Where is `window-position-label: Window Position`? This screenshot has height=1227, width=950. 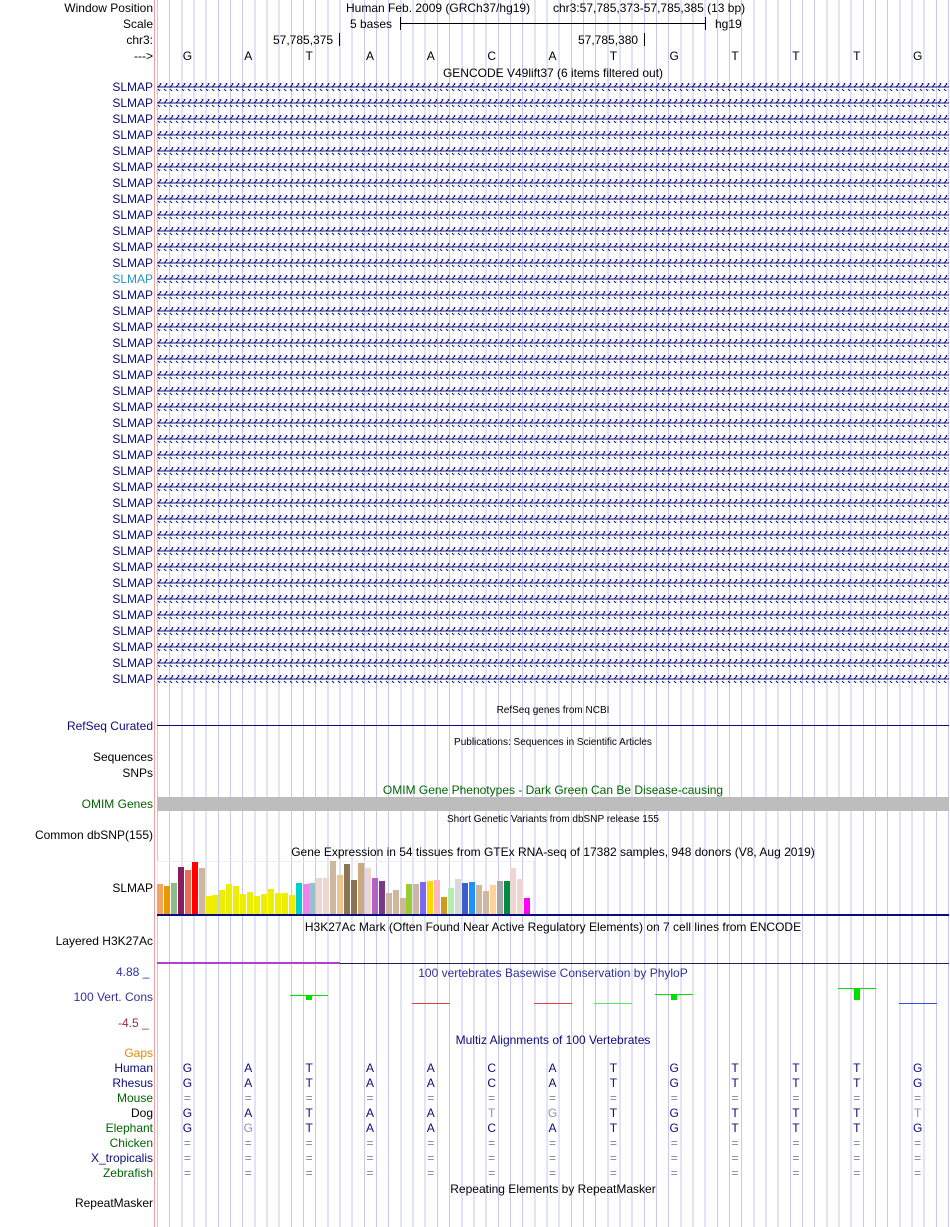 window-position-label: Window Position is located at coordinates (108, 8).